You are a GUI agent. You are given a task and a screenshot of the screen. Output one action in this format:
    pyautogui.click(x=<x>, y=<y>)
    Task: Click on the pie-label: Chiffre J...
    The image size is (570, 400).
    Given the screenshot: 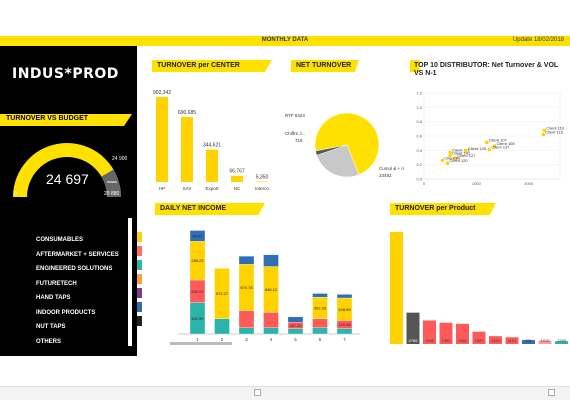 What is the action you would take?
    pyautogui.click(x=295, y=133)
    